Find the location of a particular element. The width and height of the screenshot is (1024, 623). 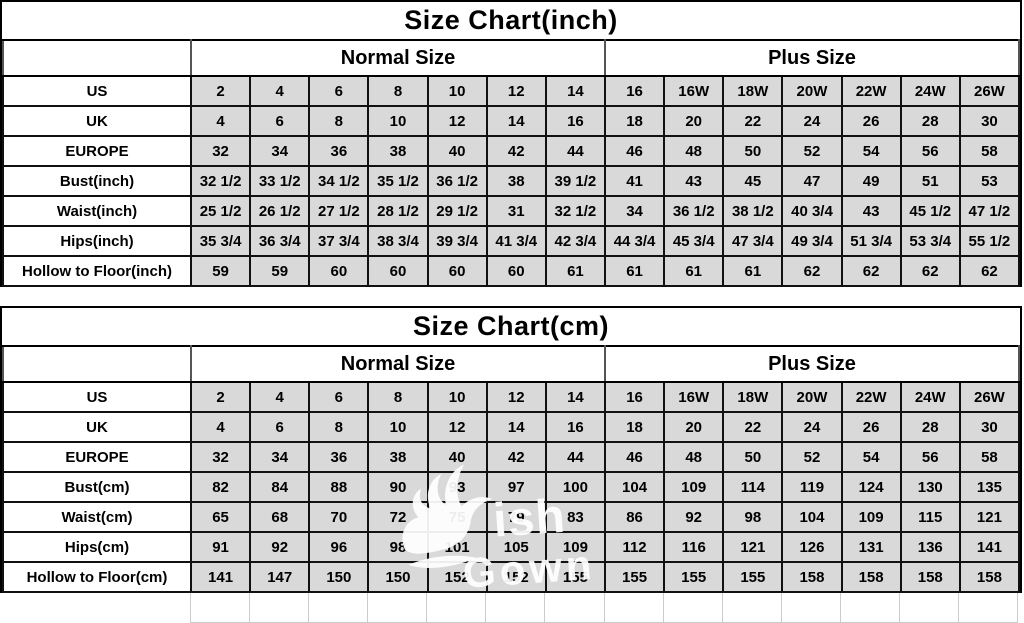

size-cell: 83 is located at coordinates (575, 517).